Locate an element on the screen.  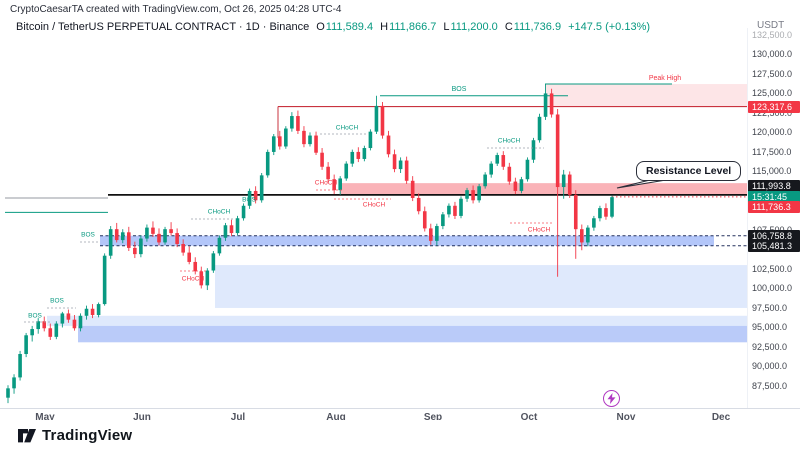
month-label: Sep is located at coordinates (433, 417).